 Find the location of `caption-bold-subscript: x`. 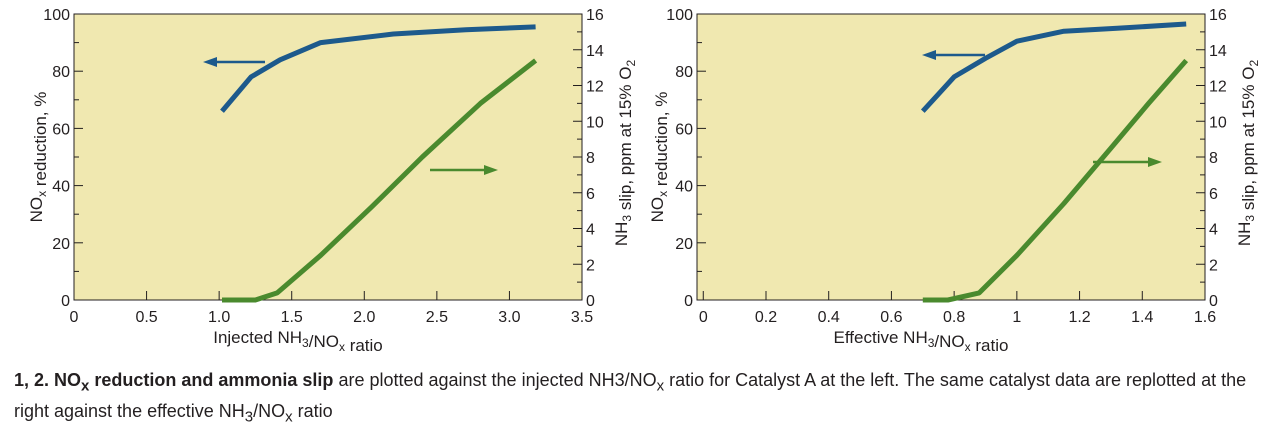

caption-bold-subscript: x is located at coordinates (85, 386).